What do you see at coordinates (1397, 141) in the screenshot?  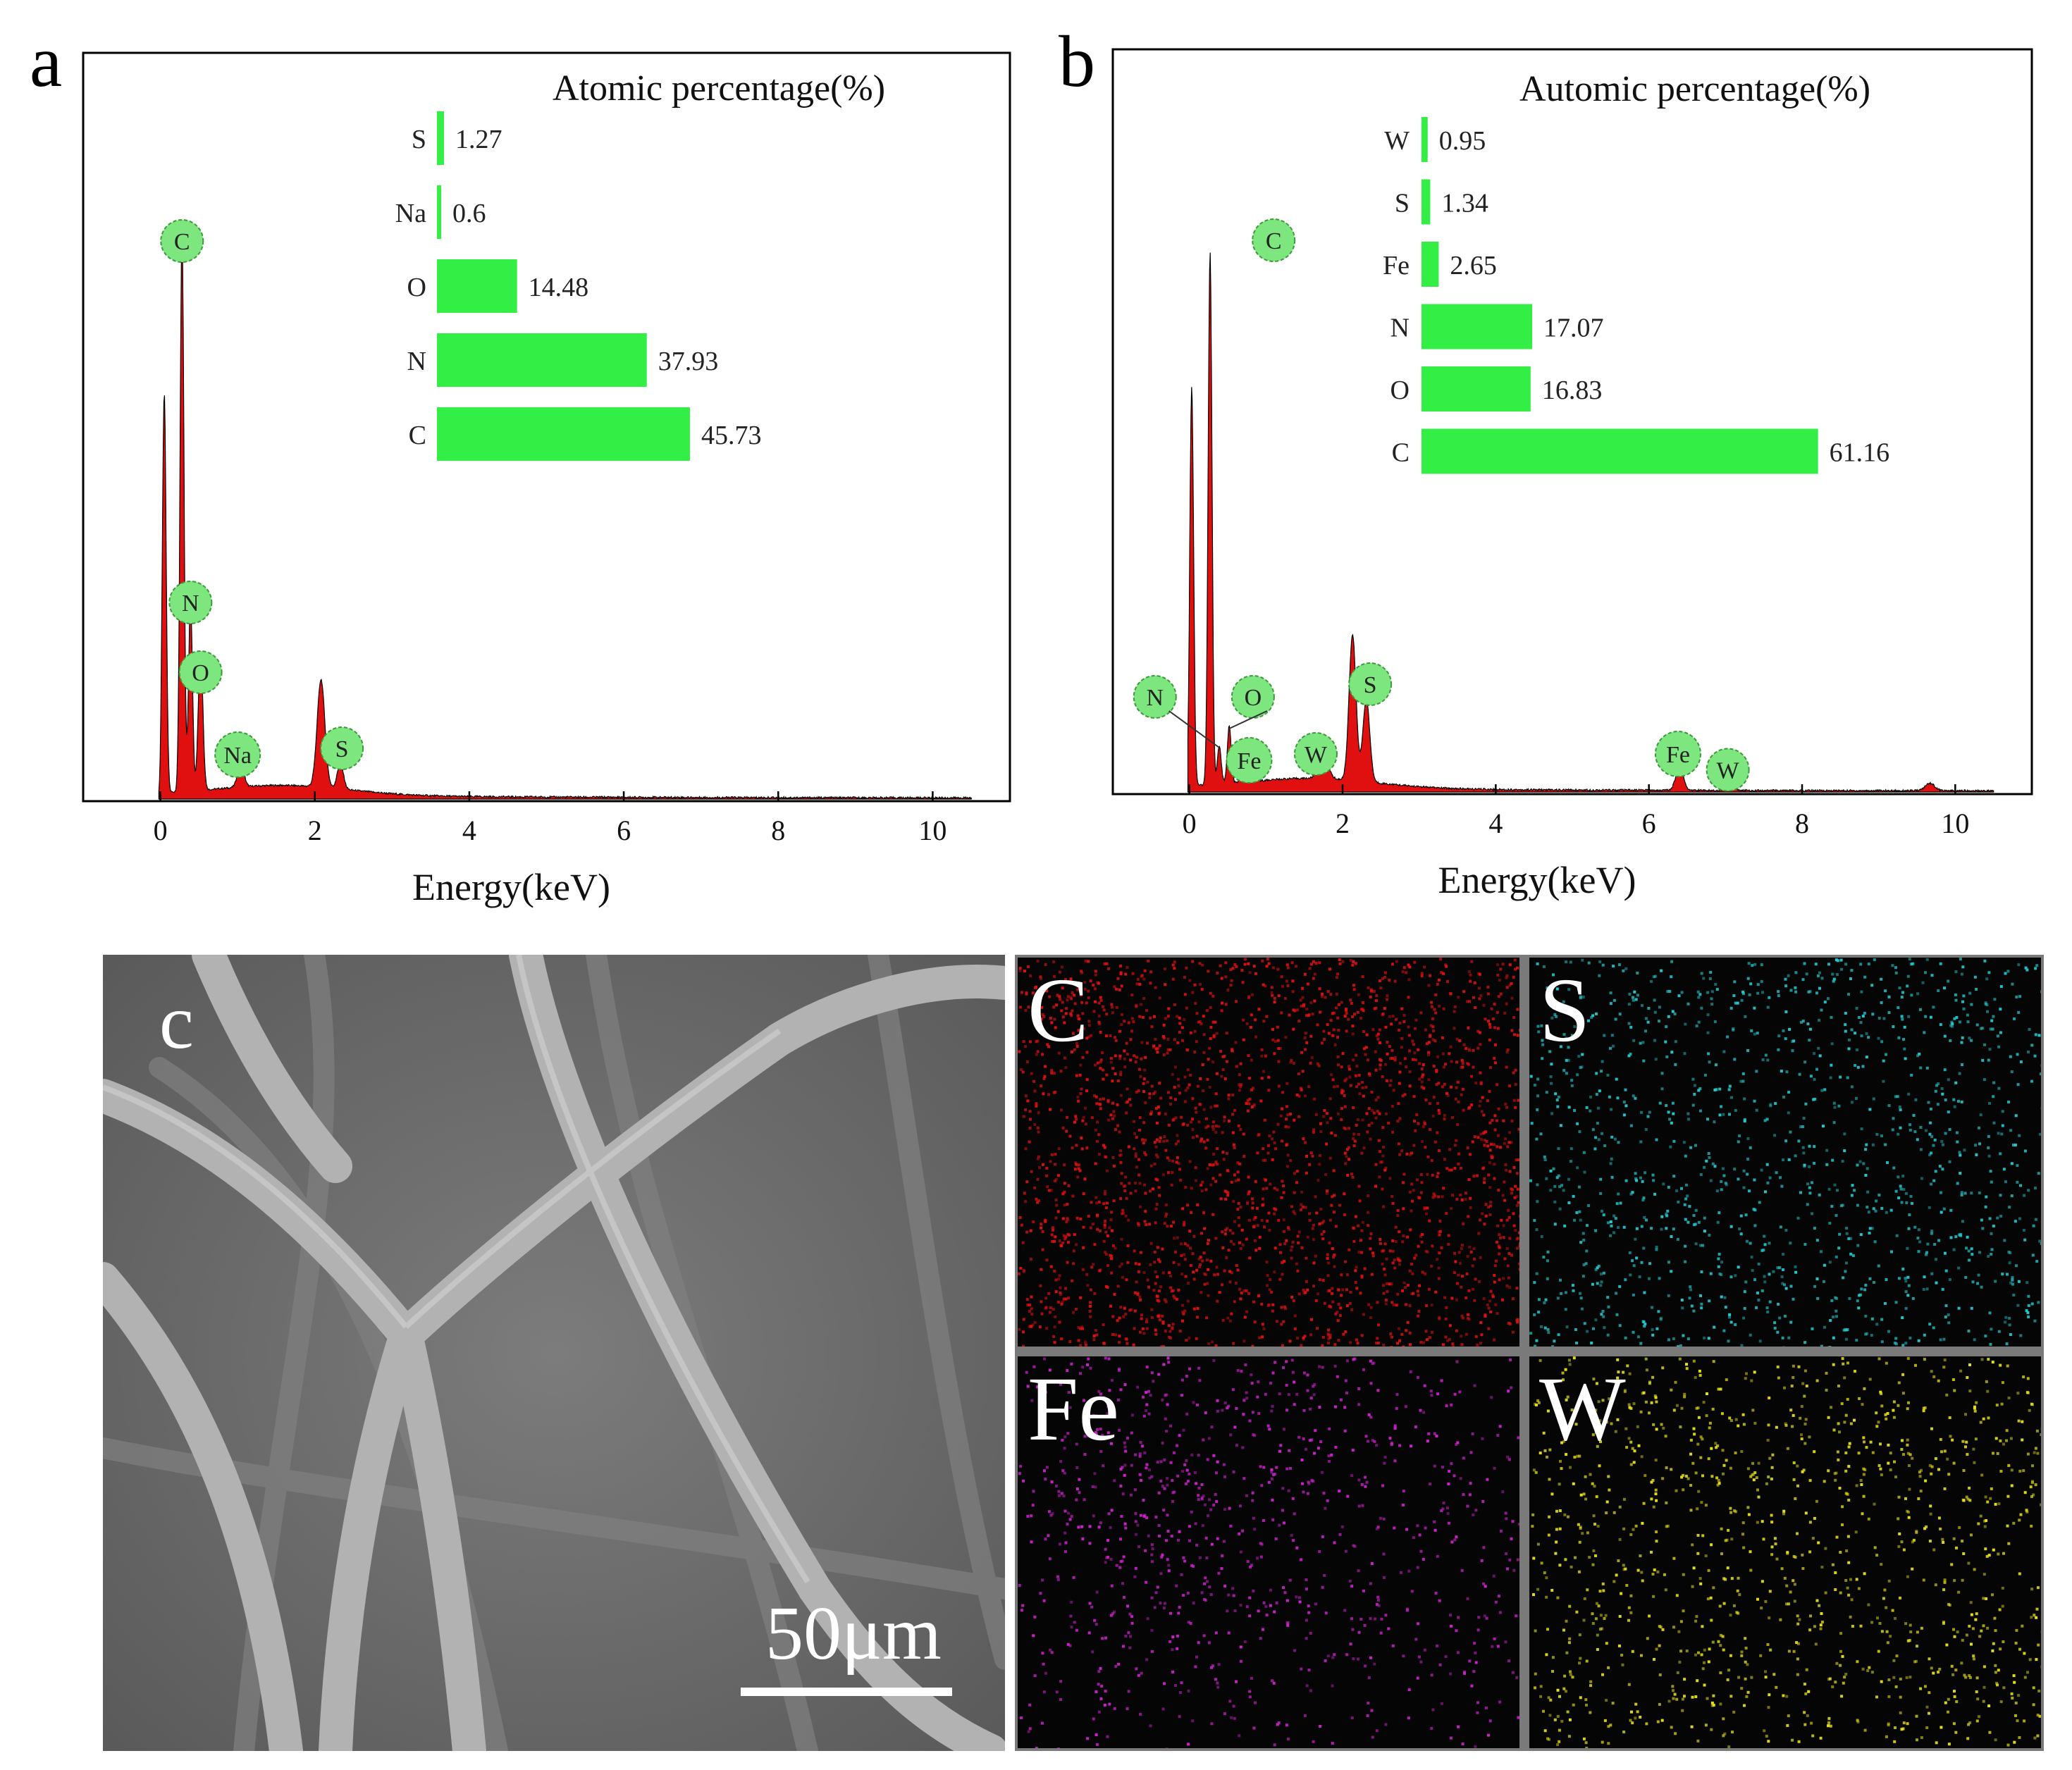 I see `inset-category-label: W` at bounding box center [1397, 141].